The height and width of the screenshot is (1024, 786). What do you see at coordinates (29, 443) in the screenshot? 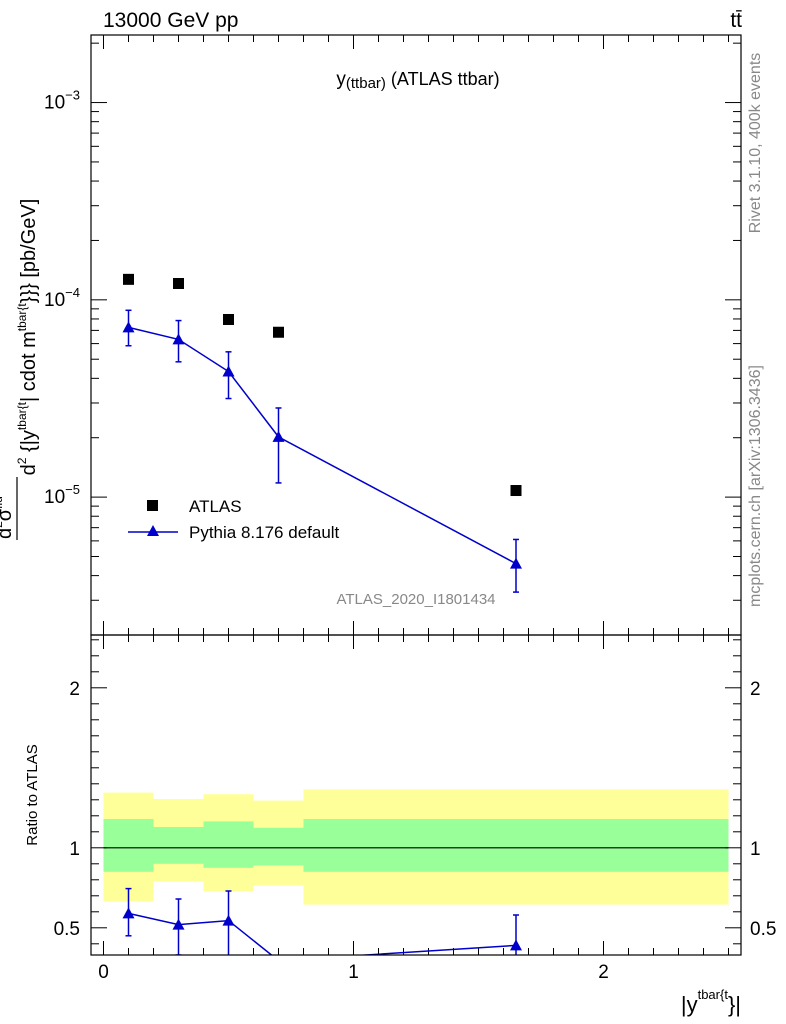
I see `ylabel-den-rest: {|y` at bounding box center [29, 443].